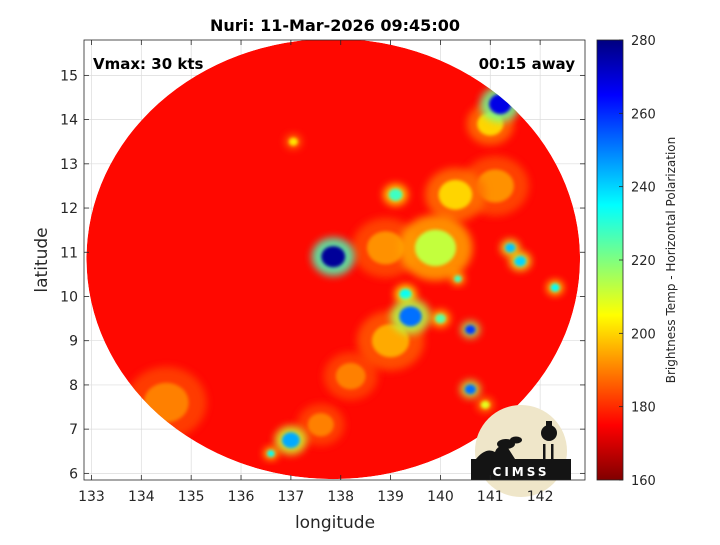 This screenshot has height=545, width=720. Describe the element at coordinates (643, 261) in the screenshot. I see `colorbar-tick-label: 220` at that location.